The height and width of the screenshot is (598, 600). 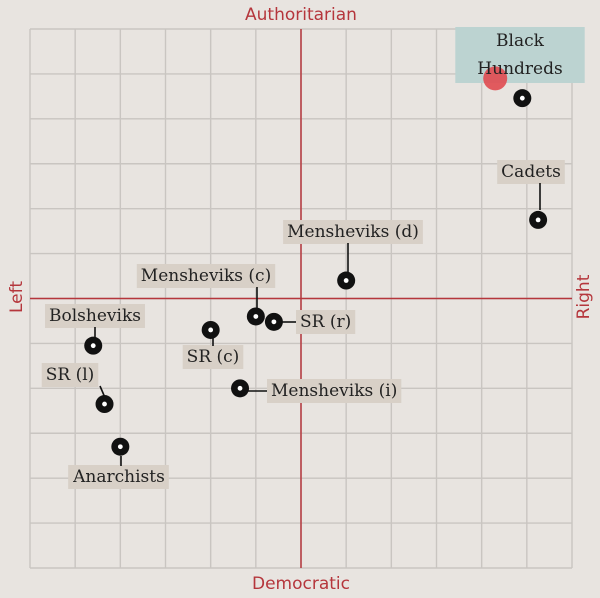 I want to click on point-label: SR (l), so click(x=70, y=375).